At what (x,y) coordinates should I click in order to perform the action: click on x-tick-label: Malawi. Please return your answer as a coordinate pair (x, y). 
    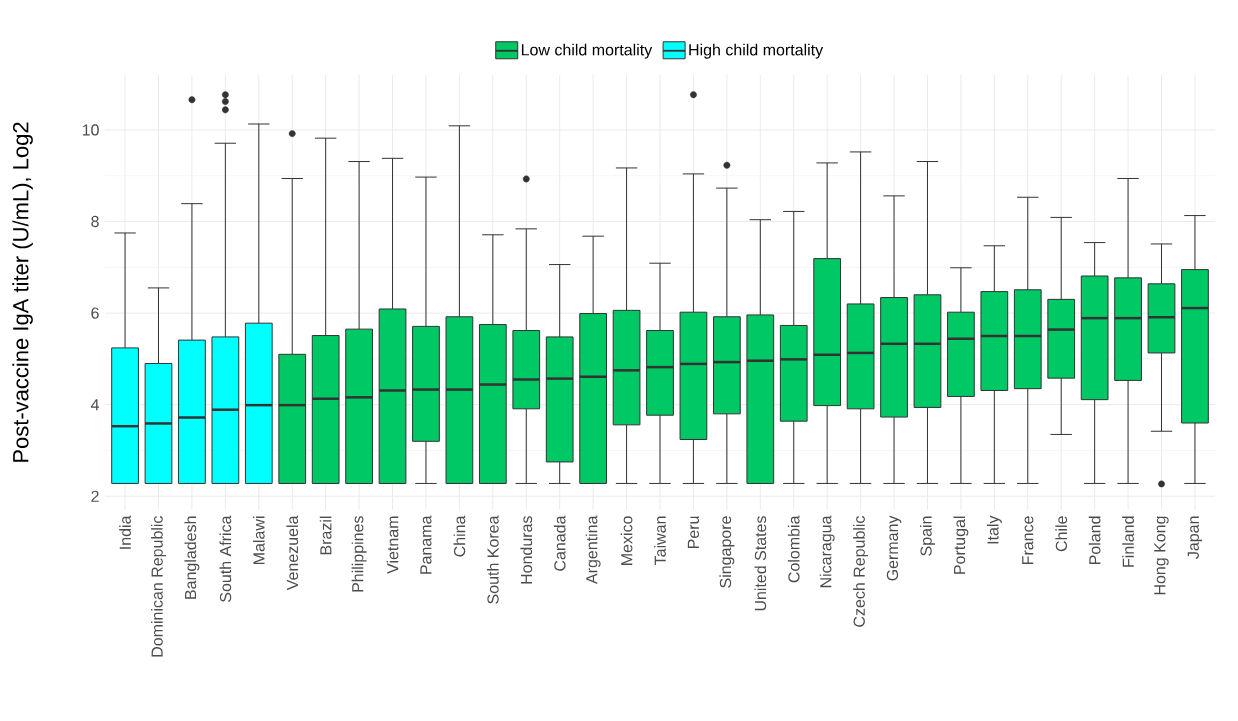
    Looking at the image, I should click on (258, 540).